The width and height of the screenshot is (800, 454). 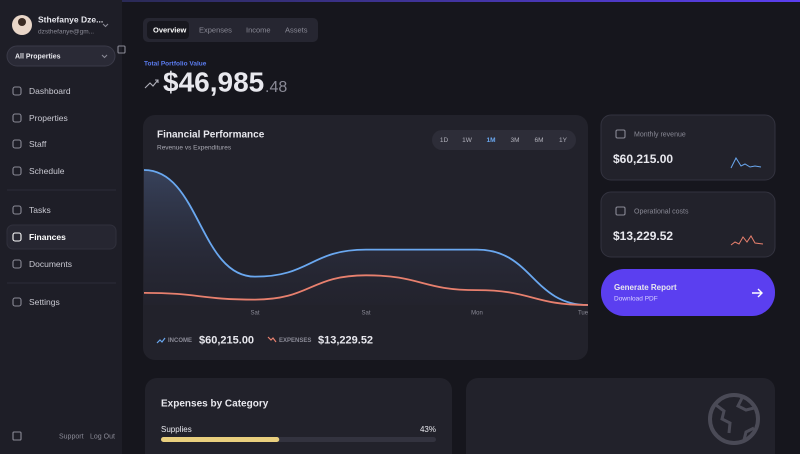 I want to click on nav-item: Documents, so click(x=50, y=264).